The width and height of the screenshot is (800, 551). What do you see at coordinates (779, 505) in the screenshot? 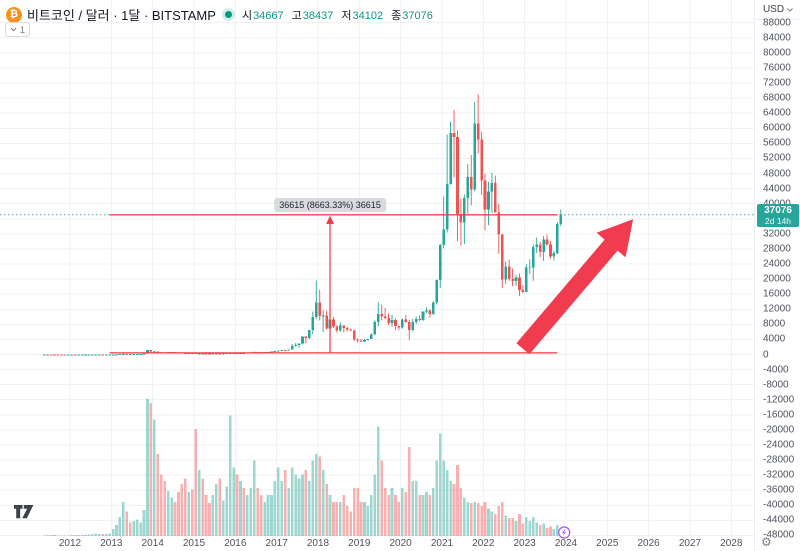
I see `price-axis-label: -40000` at bounding box center [779, 505].